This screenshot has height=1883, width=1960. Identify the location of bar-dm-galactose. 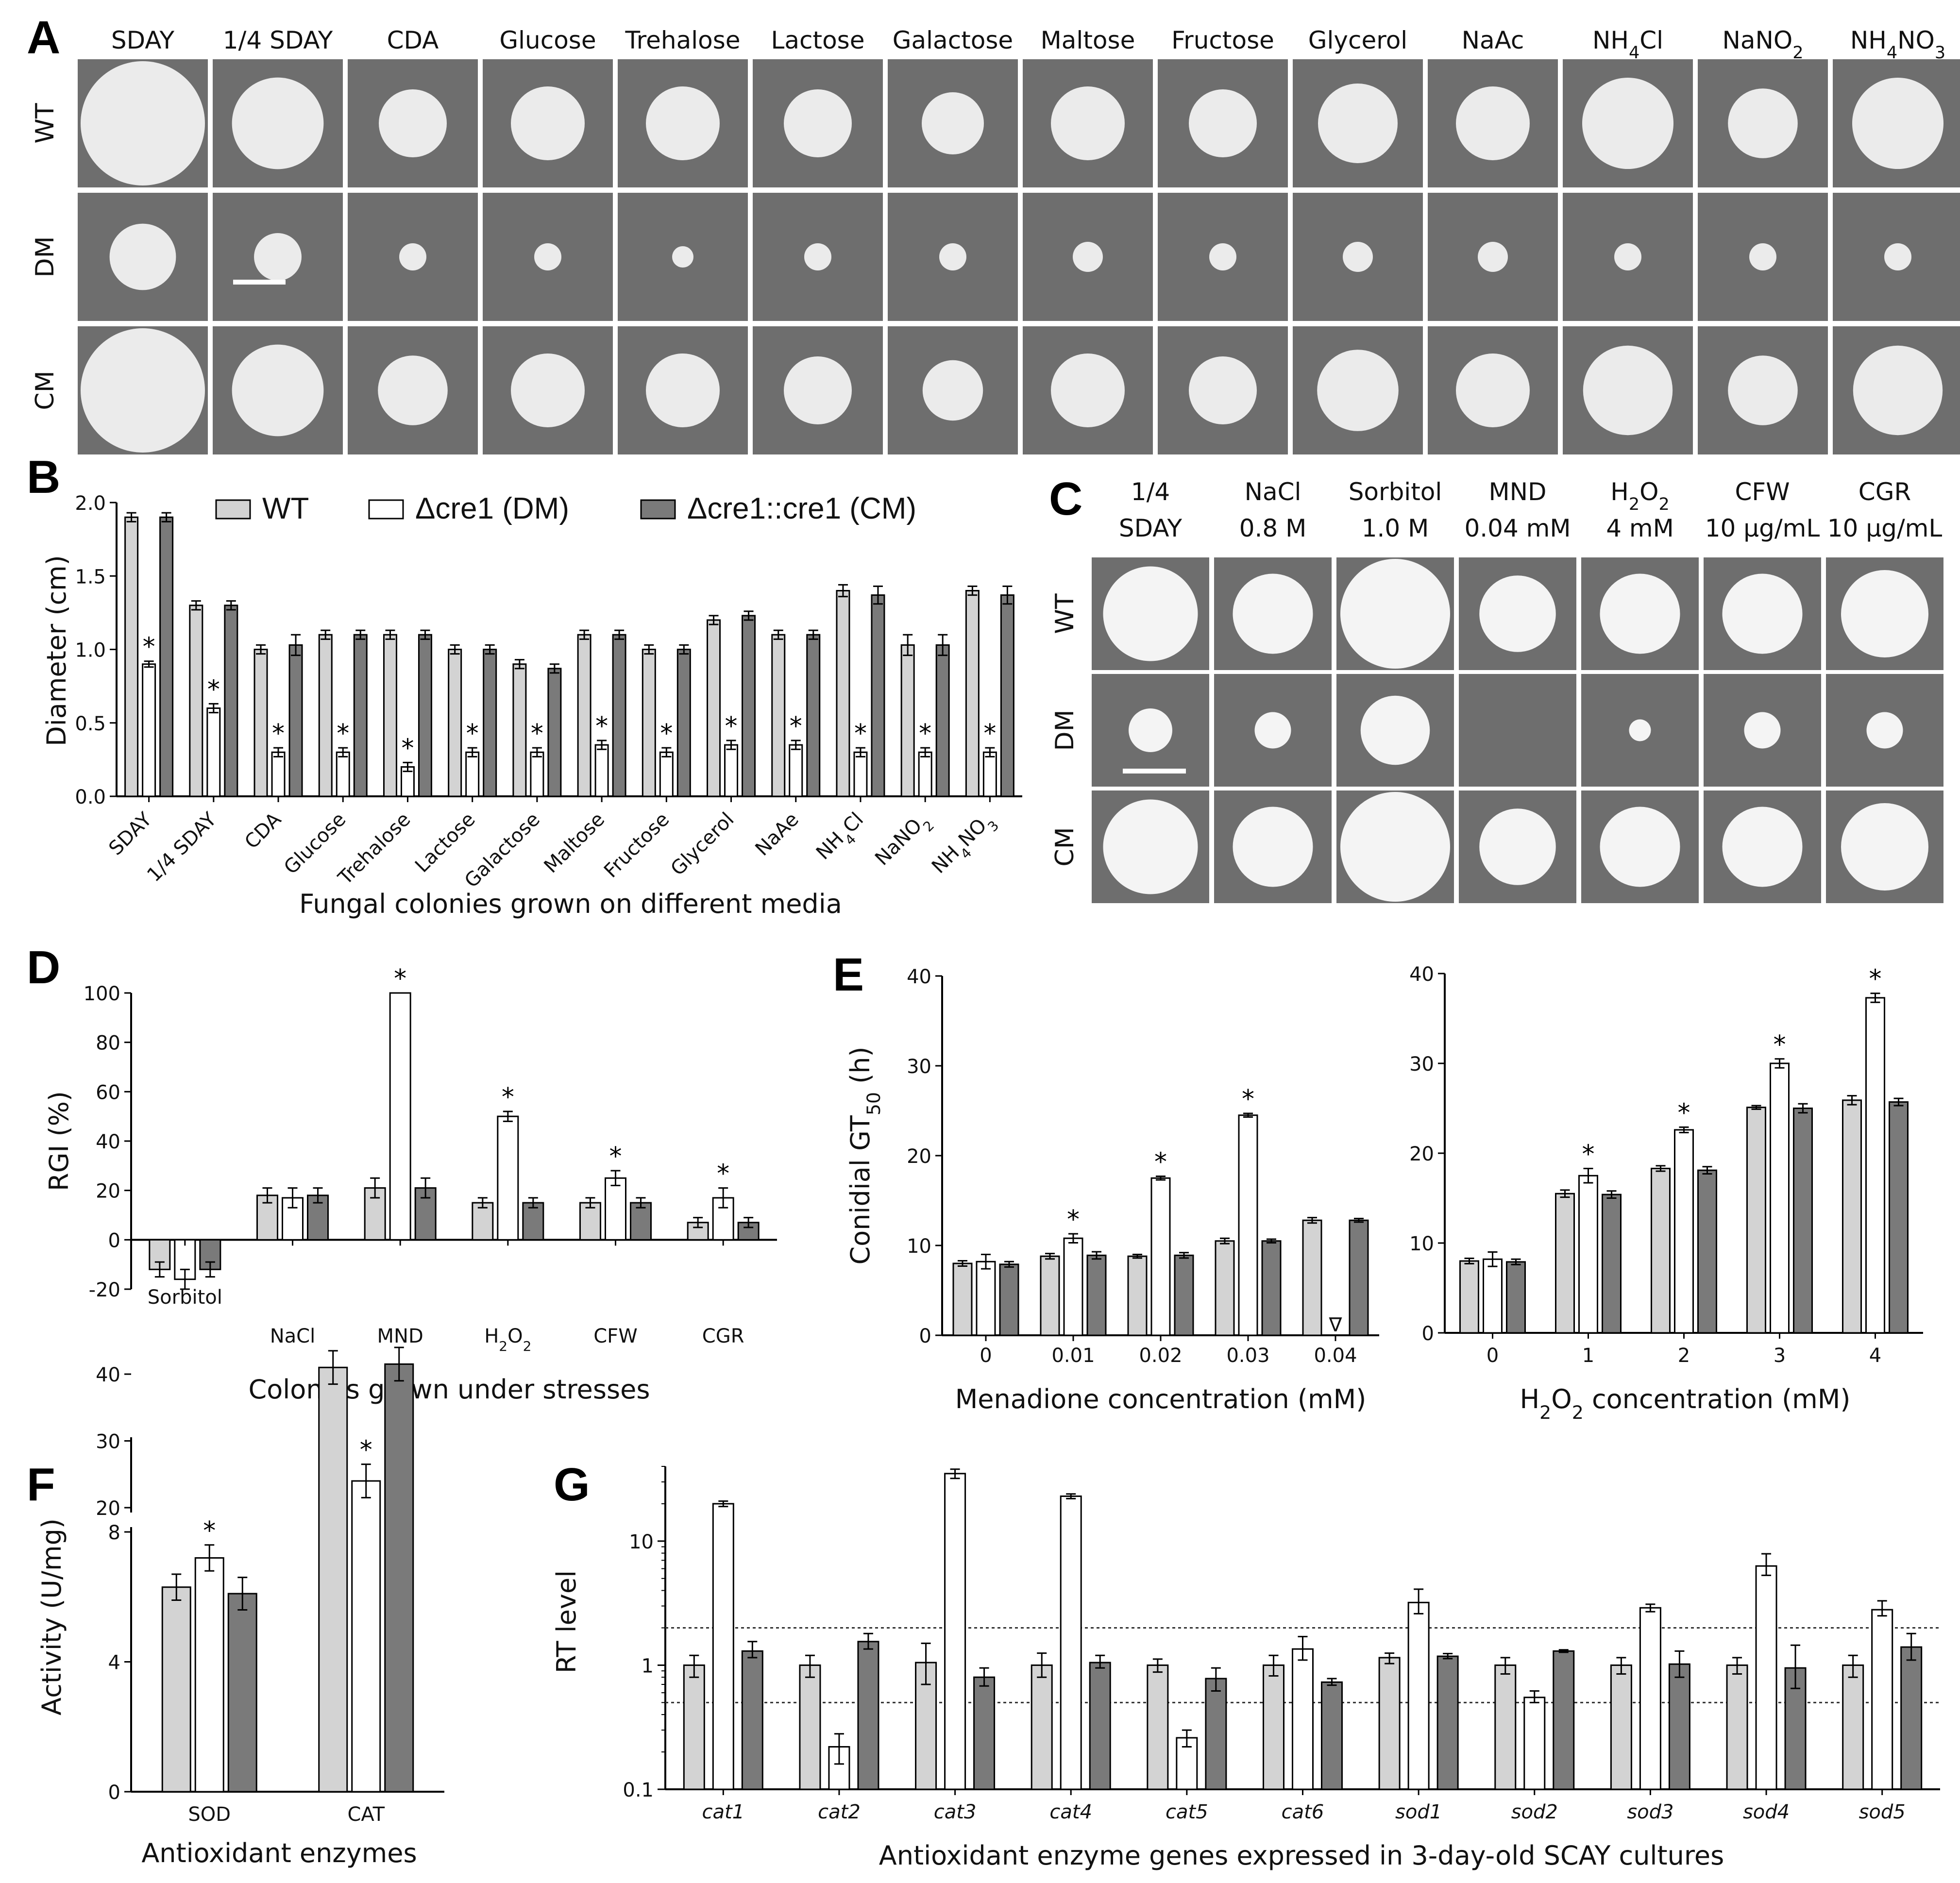
(537, 774).